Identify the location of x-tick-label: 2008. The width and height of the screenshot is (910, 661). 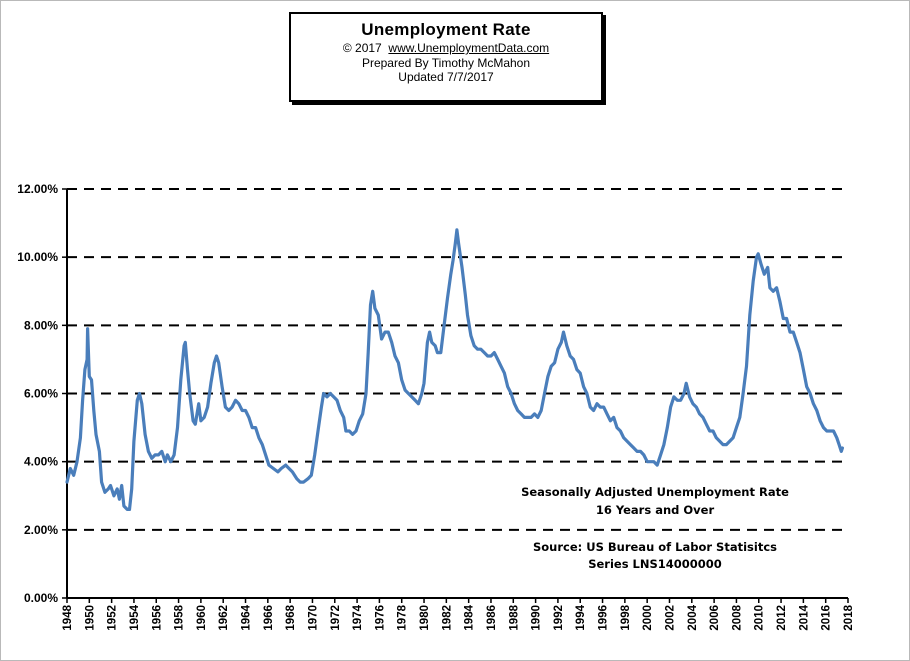
(737, 617).